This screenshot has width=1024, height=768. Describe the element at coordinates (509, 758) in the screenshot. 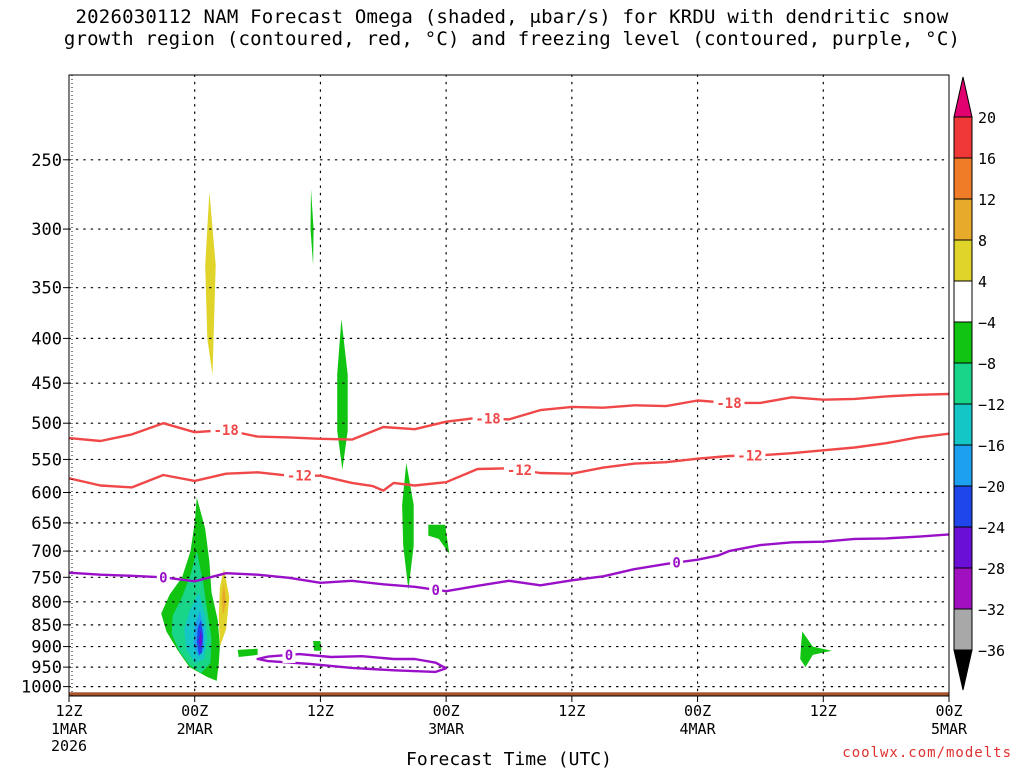

I see `x-axis-label: Forecast Time (UTC)` at that location.